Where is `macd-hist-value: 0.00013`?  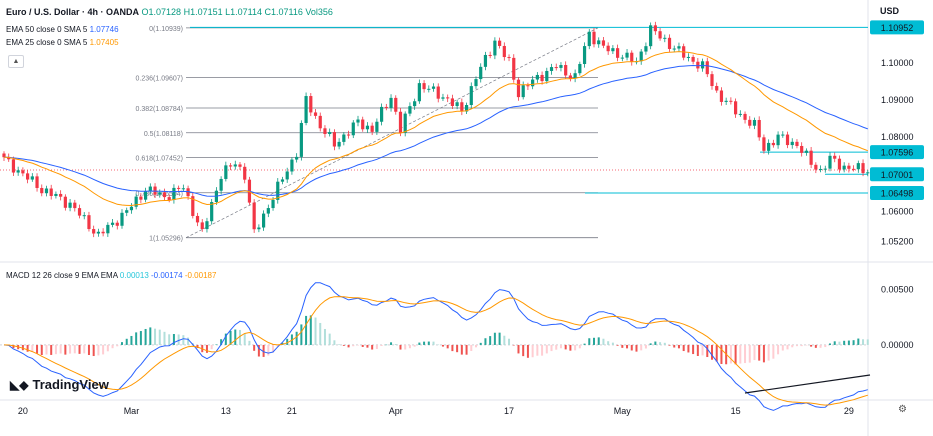
macd-hist-value: 0.00013 is located at coordinates (134, 275).